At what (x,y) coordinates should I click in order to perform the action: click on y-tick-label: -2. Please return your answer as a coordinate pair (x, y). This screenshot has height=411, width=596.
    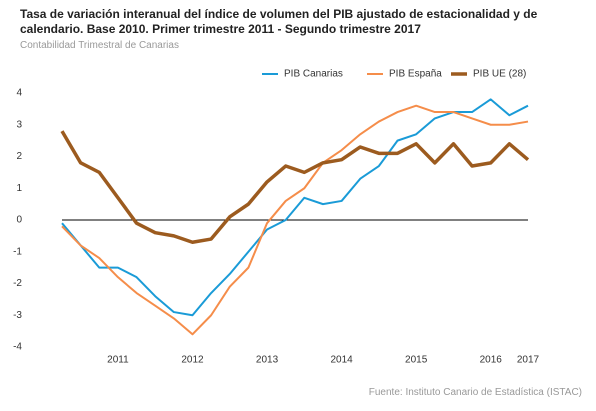
    Looking at the image, I should click on (17, 283).